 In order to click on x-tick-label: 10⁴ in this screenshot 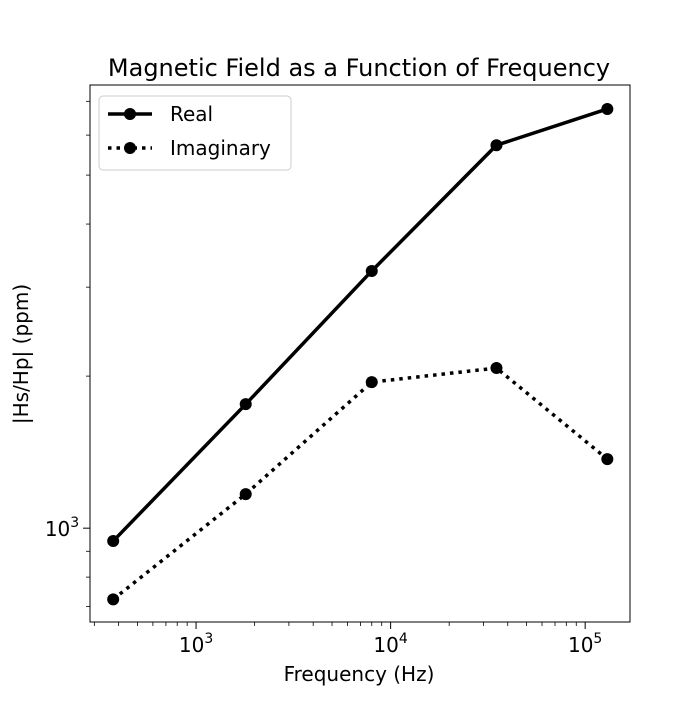, I will do `click(390, 644)`.